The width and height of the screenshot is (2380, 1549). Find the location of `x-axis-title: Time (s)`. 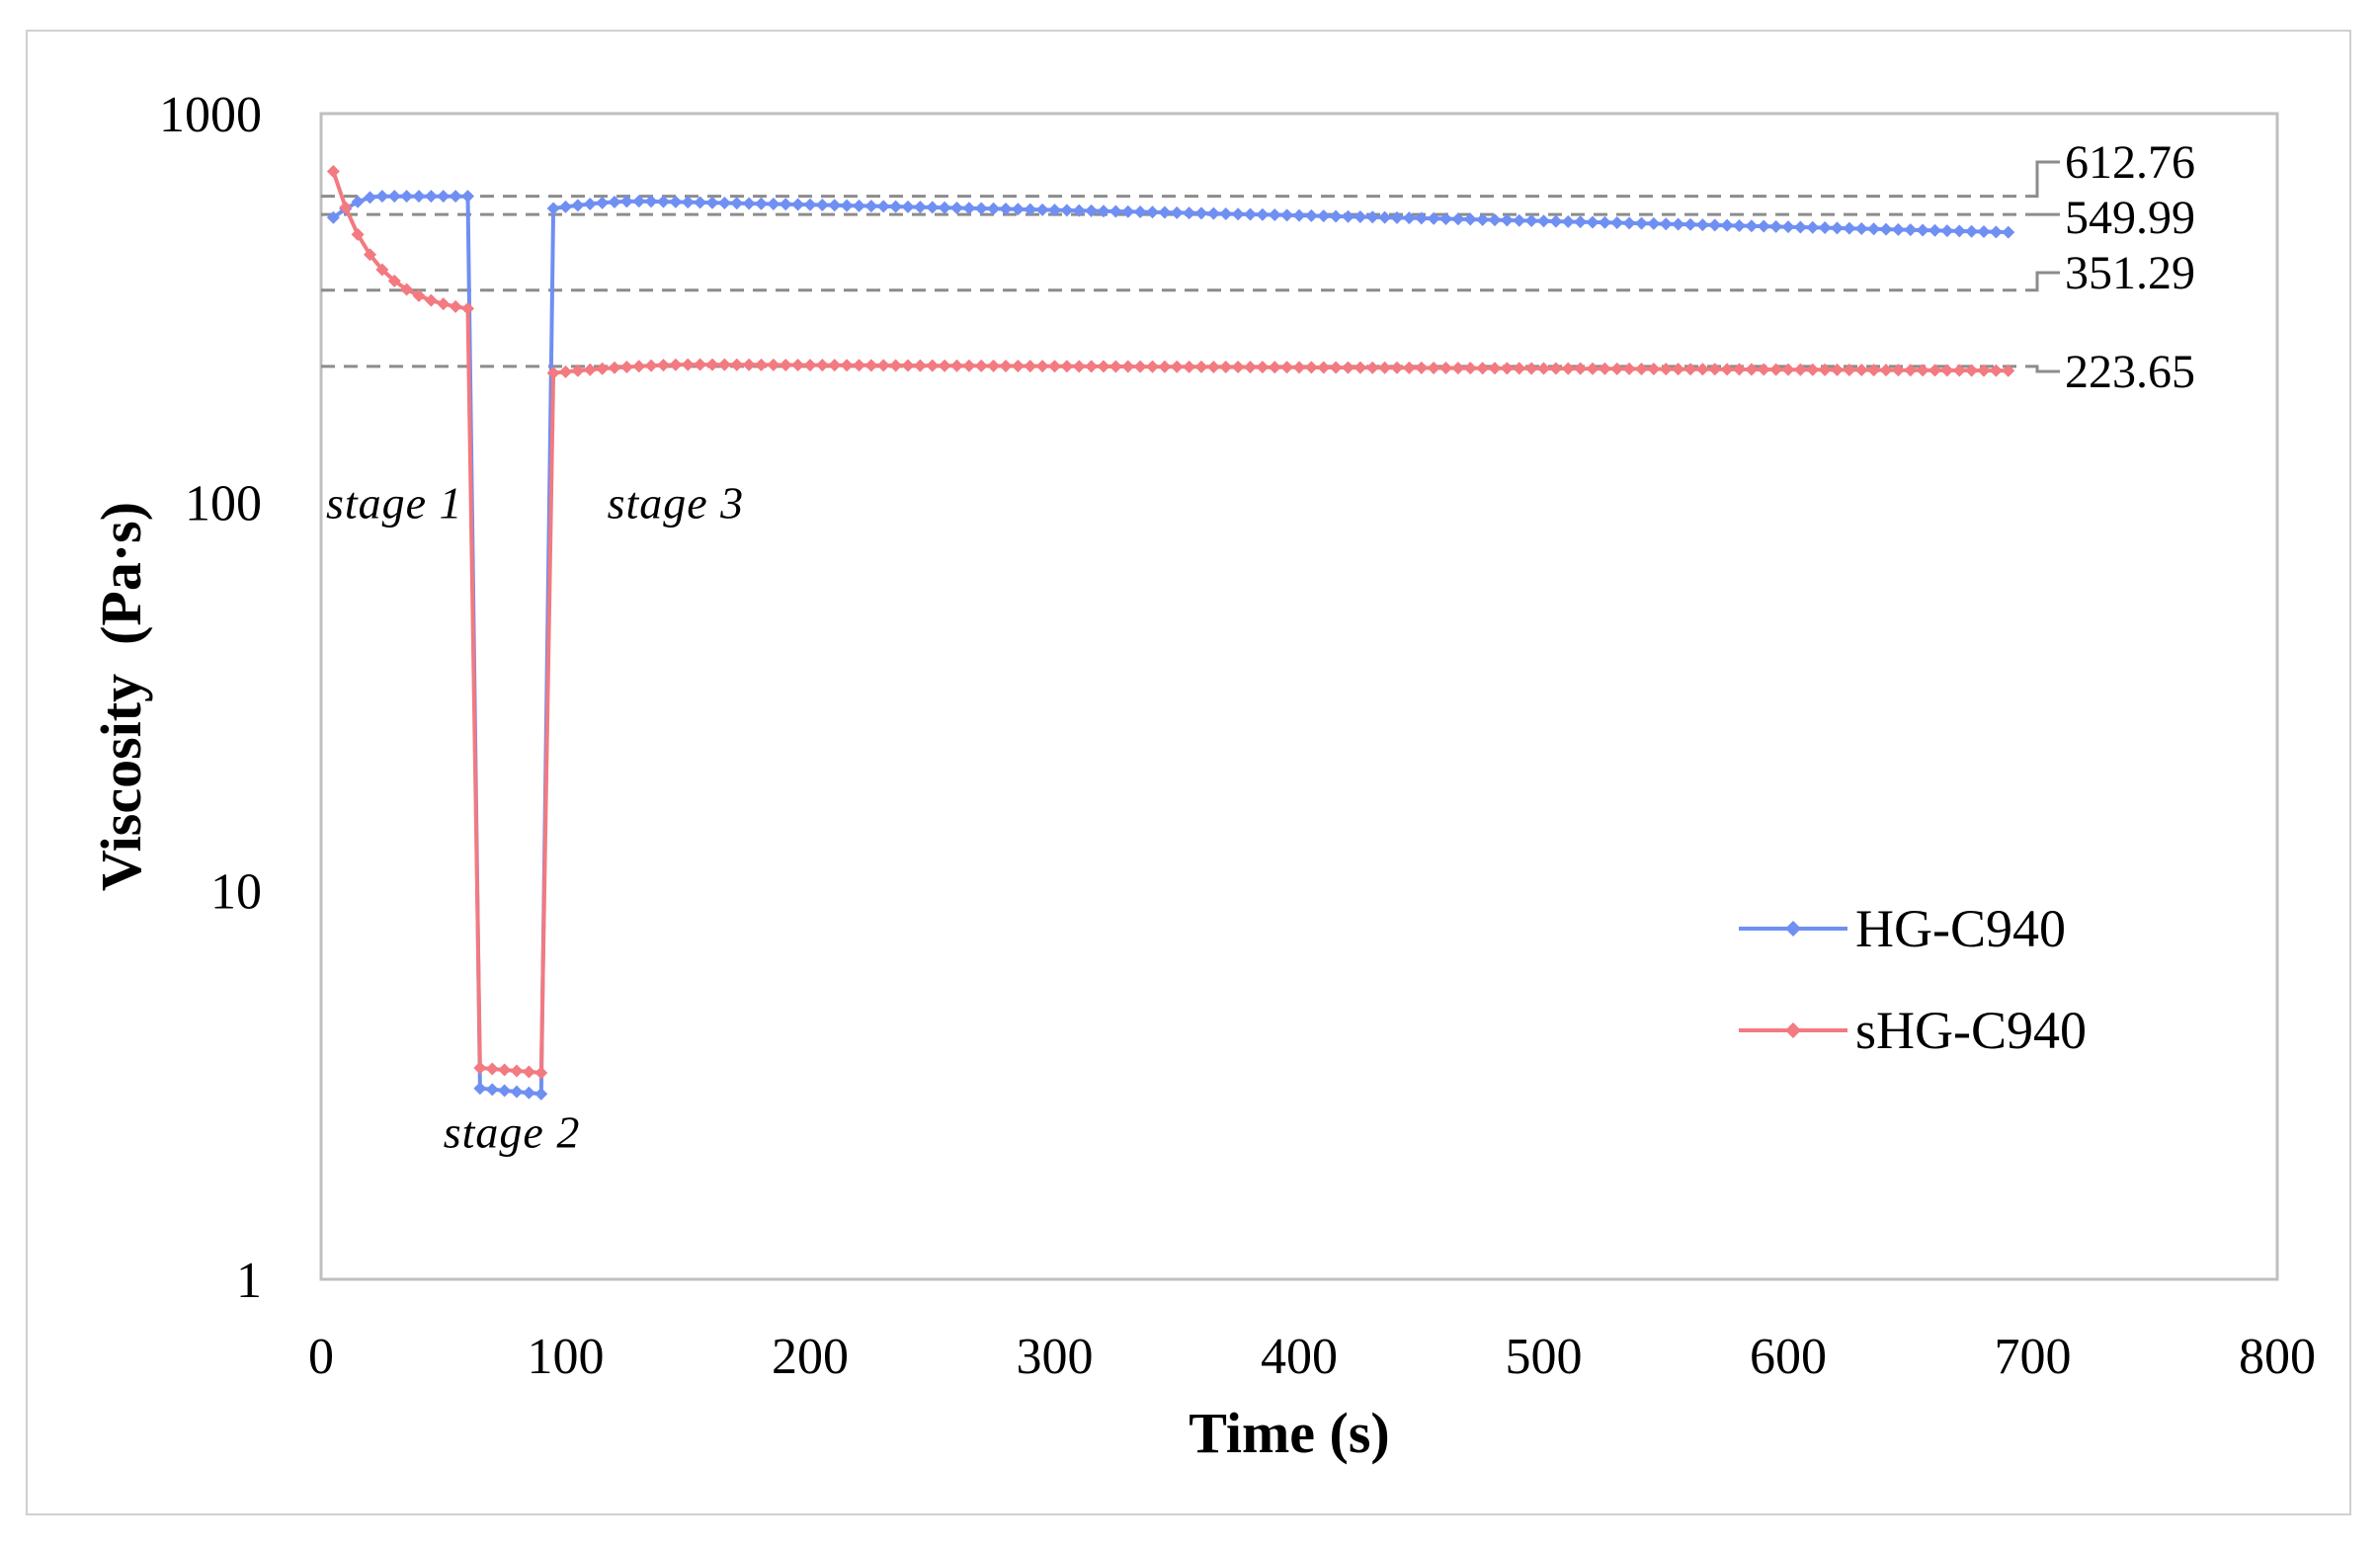

x-axis-title: Time (s) is located at coordinates (1289, 1433).